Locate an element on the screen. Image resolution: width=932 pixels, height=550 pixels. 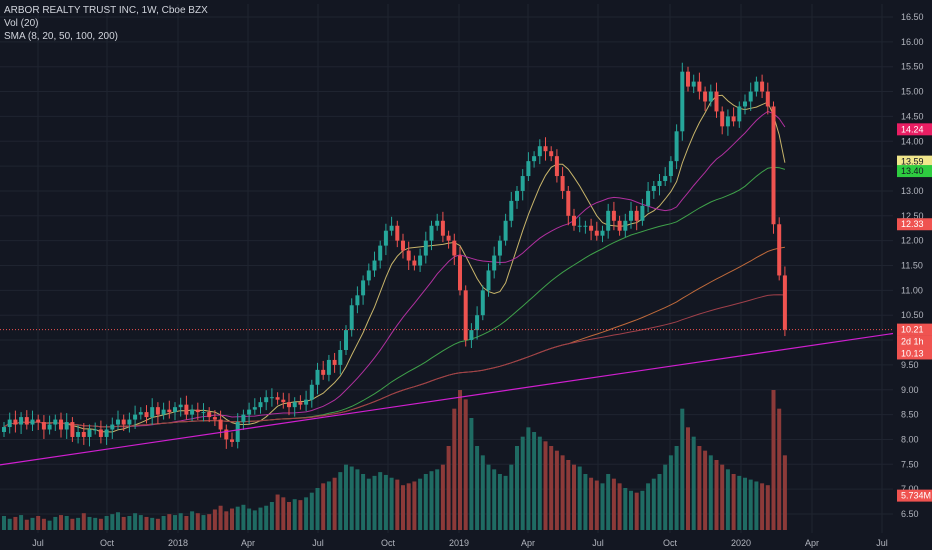
time-tick-label: 2018 is located at coordinates (178, 543).